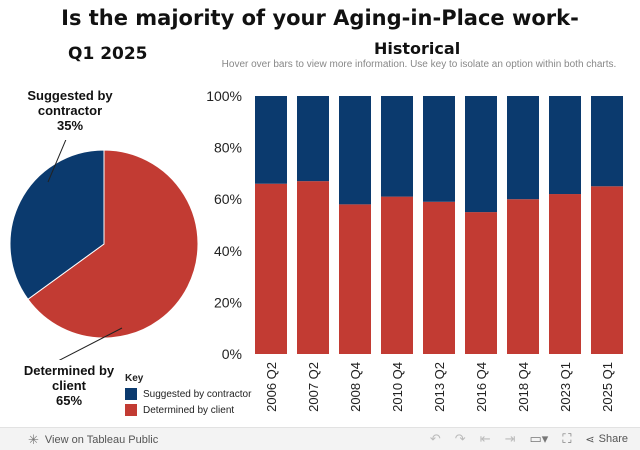 The width and height of the screenshot is (640, 450). I want to click on pie-label-suggested-line2: contractor, so click(70, 110).